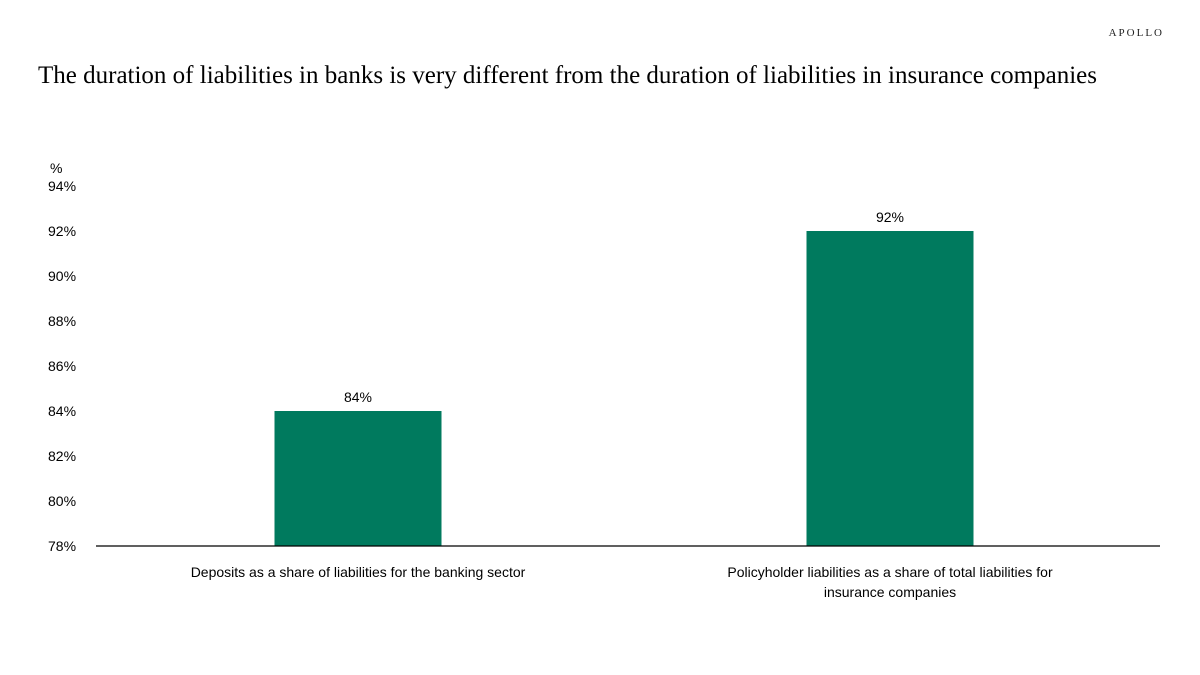  What do you see at coordinates (62, 186) in the screenshot?
I see `y-tick-label: 94%` at bounding box center [62, 186].